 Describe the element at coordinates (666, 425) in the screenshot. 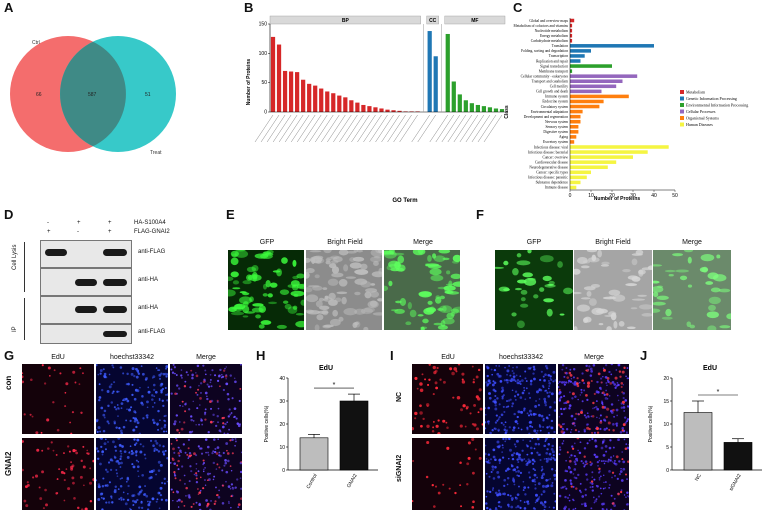

I see `j-y-tick: 10` at that location.